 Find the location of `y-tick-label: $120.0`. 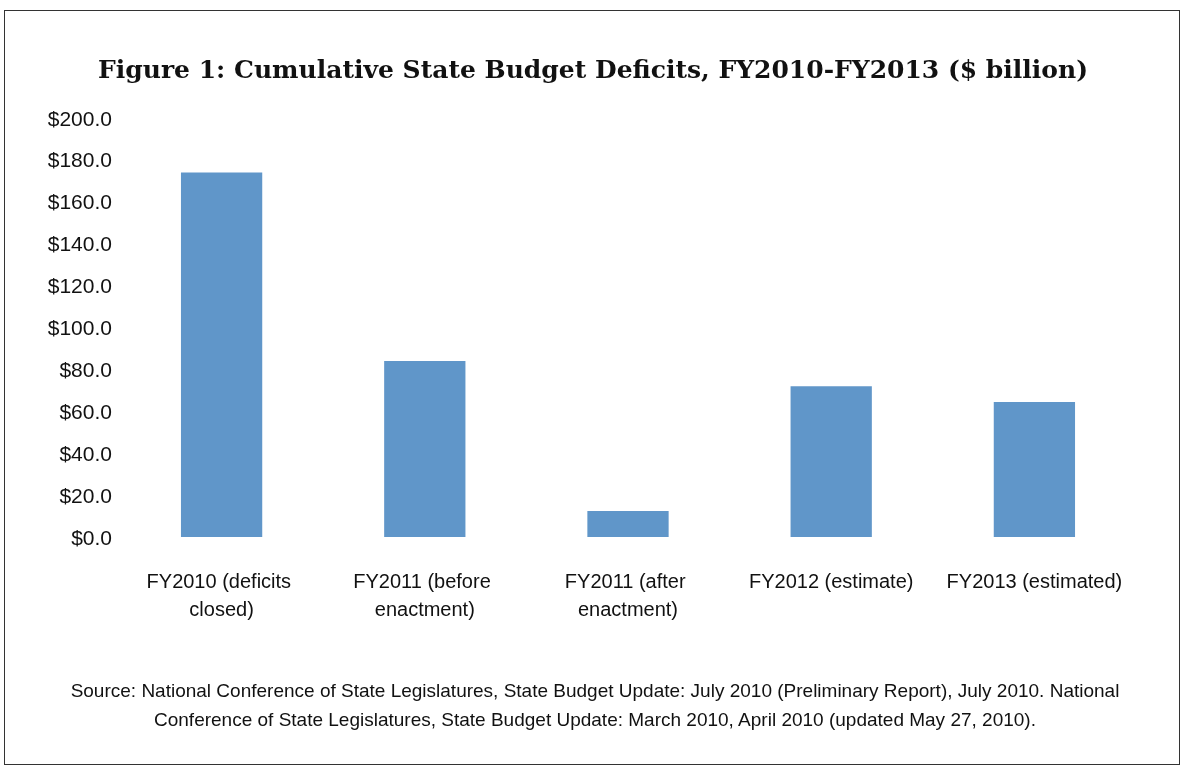

y-tick-label: $120.0 is located at coordinates (79, 286).